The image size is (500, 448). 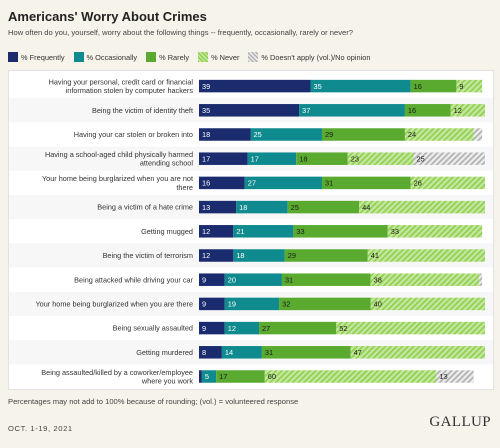 What do you see at coordinates (40, 428) in the screenshot?
I see `survey-date: OCT. 1-19, 2021` at bounding box center [40, 428].